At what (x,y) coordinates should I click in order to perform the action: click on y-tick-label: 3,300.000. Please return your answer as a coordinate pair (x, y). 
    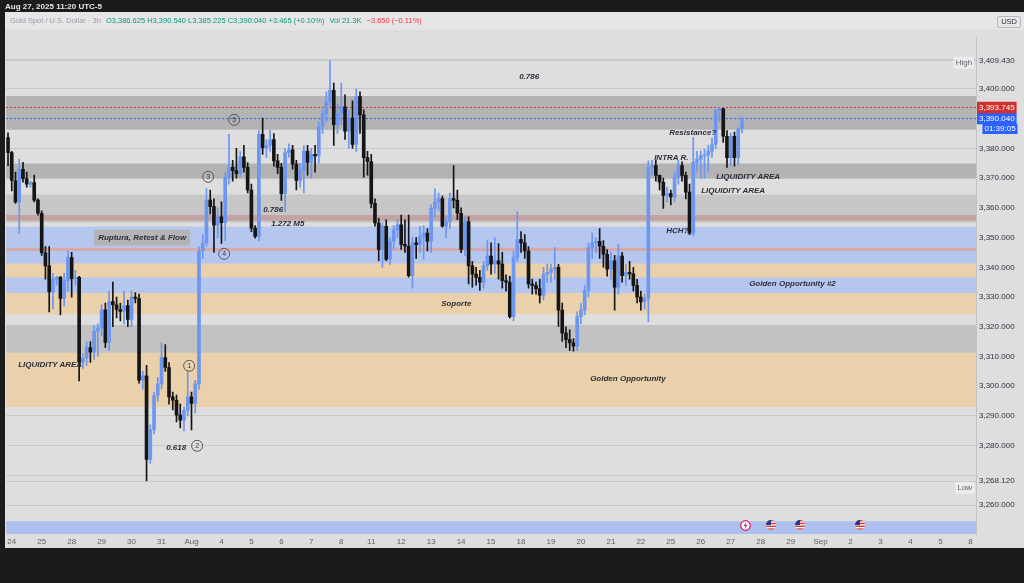
    Looking at the image, I should click on (997, 386).